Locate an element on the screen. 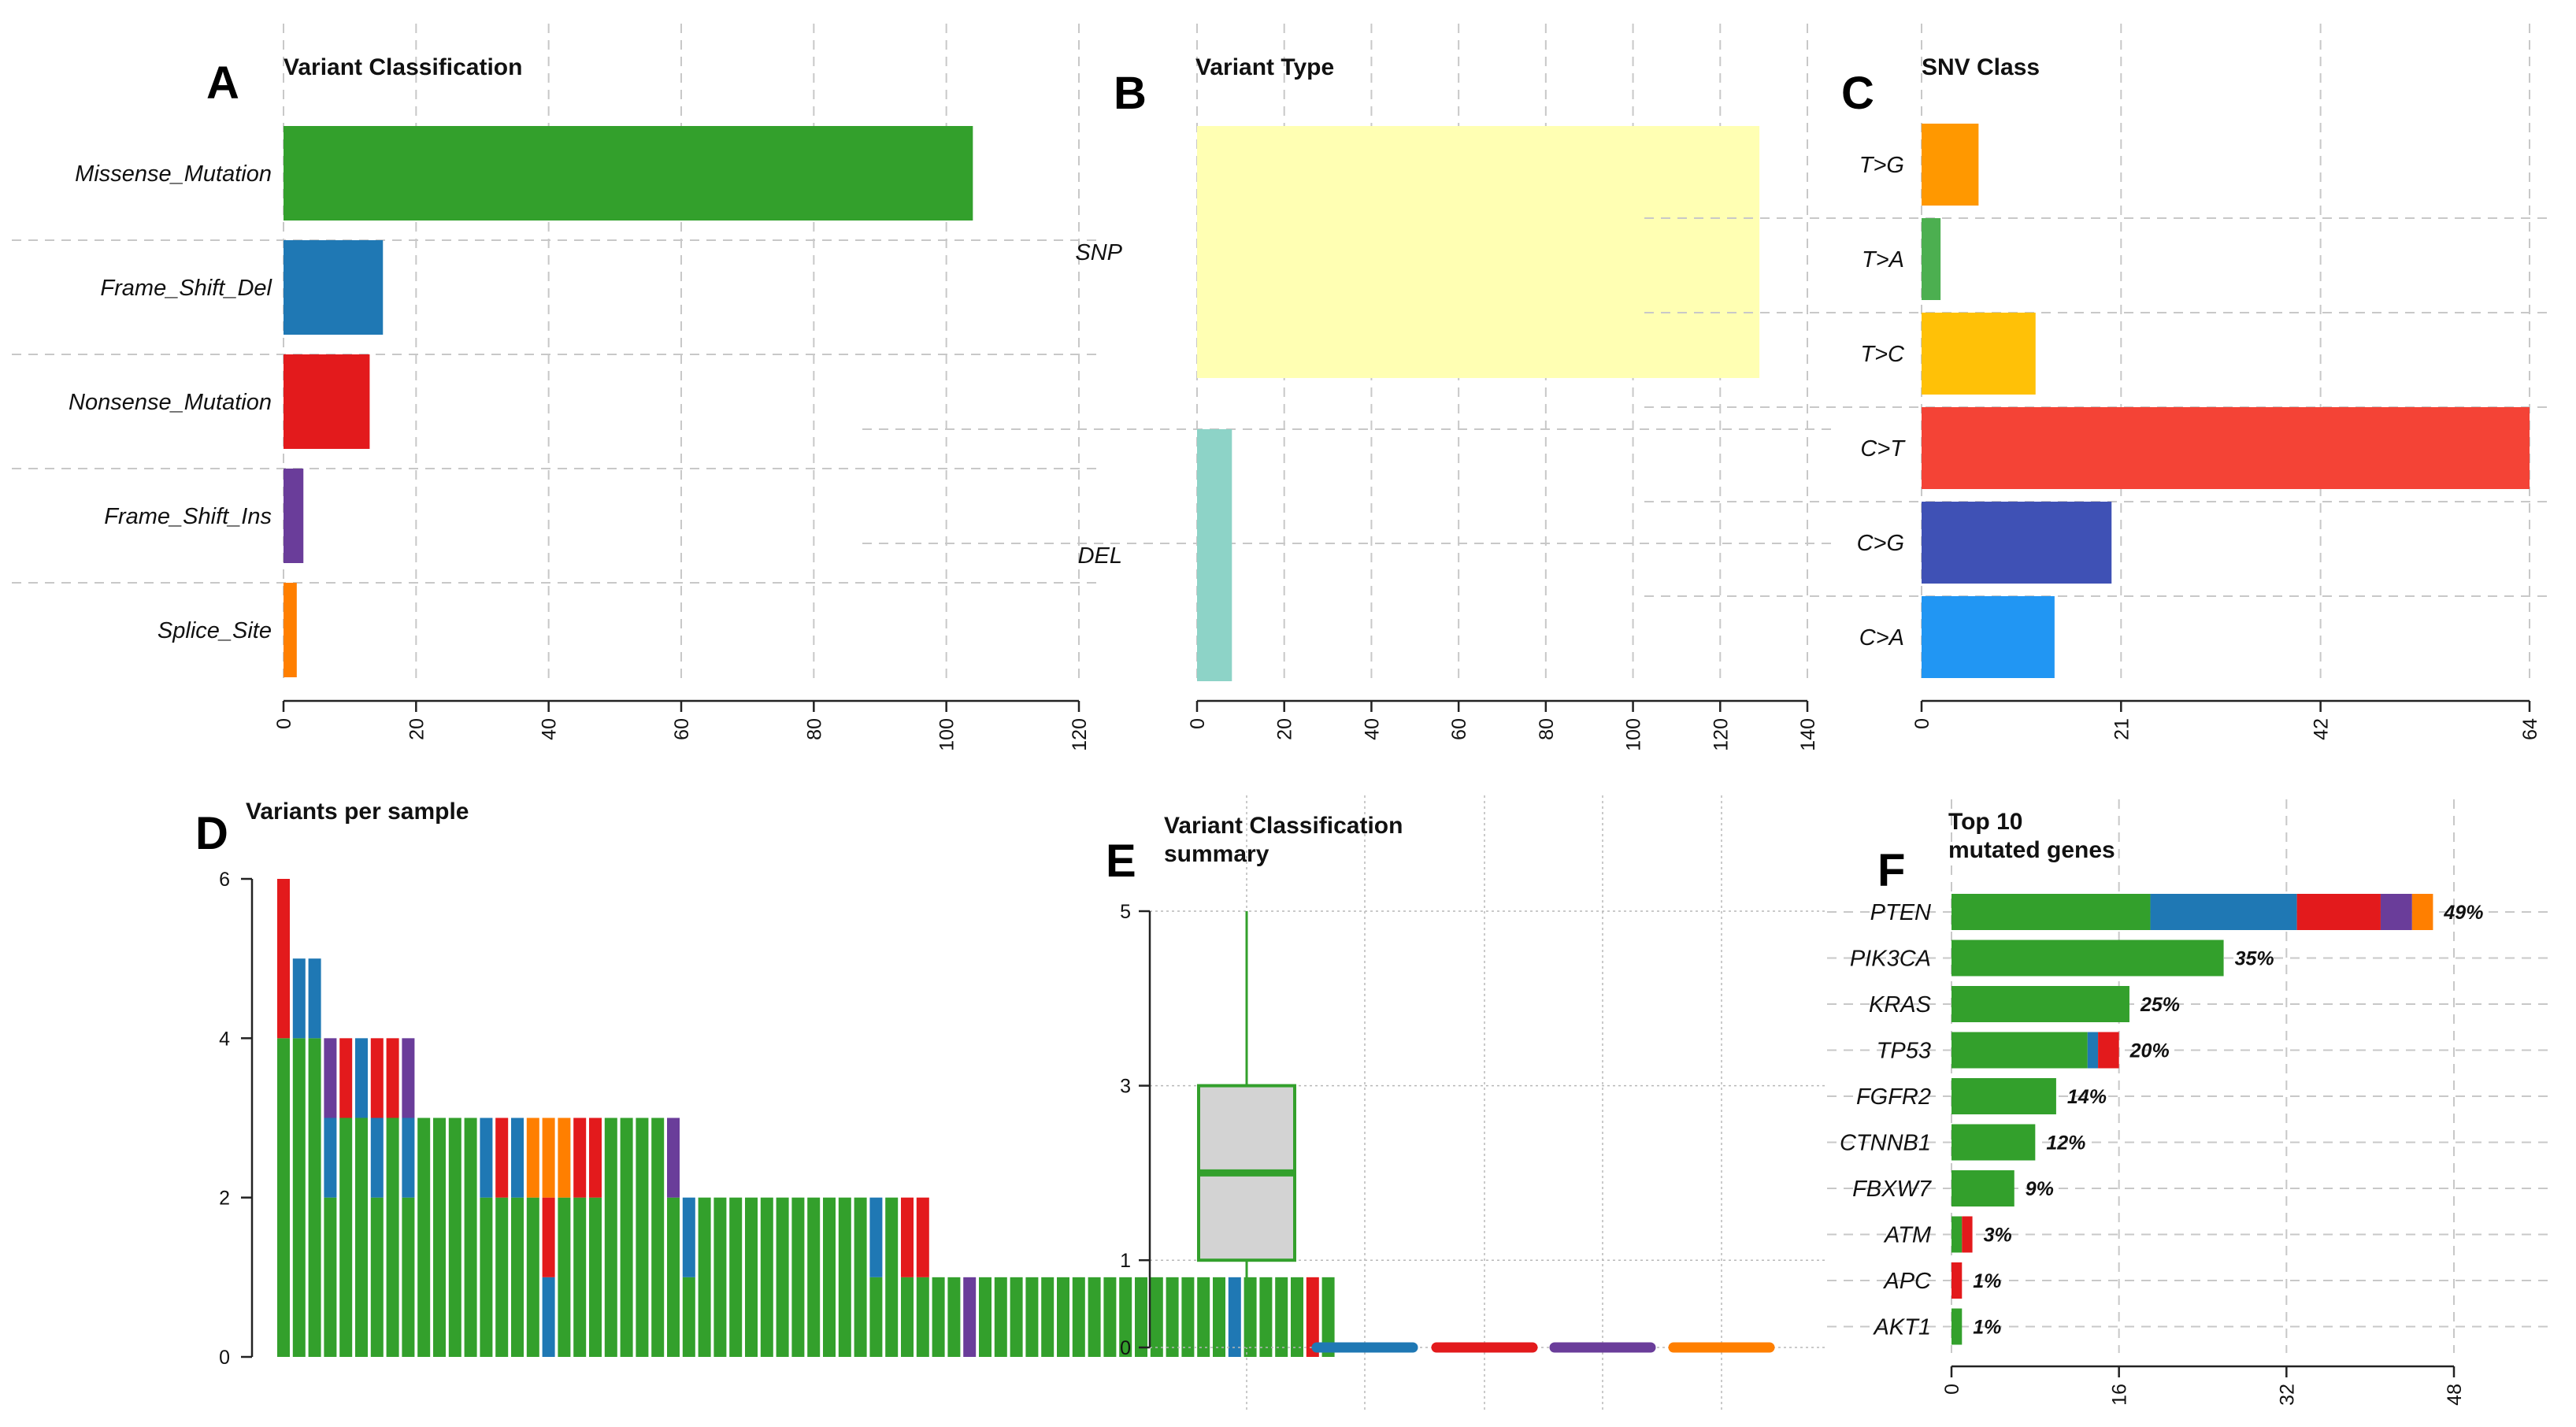 The width and height of the screenshot is (2576, 1427). x-tick-label: 60 is located at coordinates (682, 729).